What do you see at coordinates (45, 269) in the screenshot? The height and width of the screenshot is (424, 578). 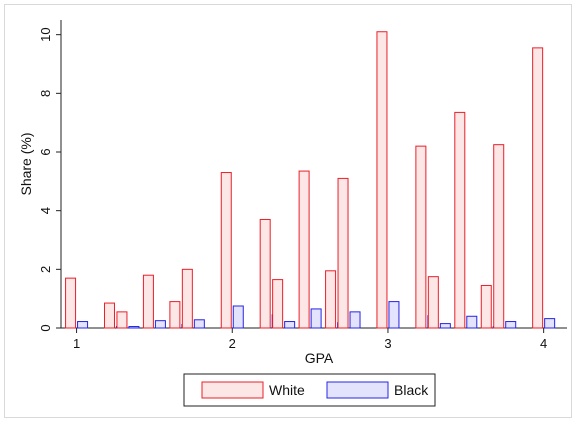 I see `y-tick-label: 2` at bounding box center [45, 269].